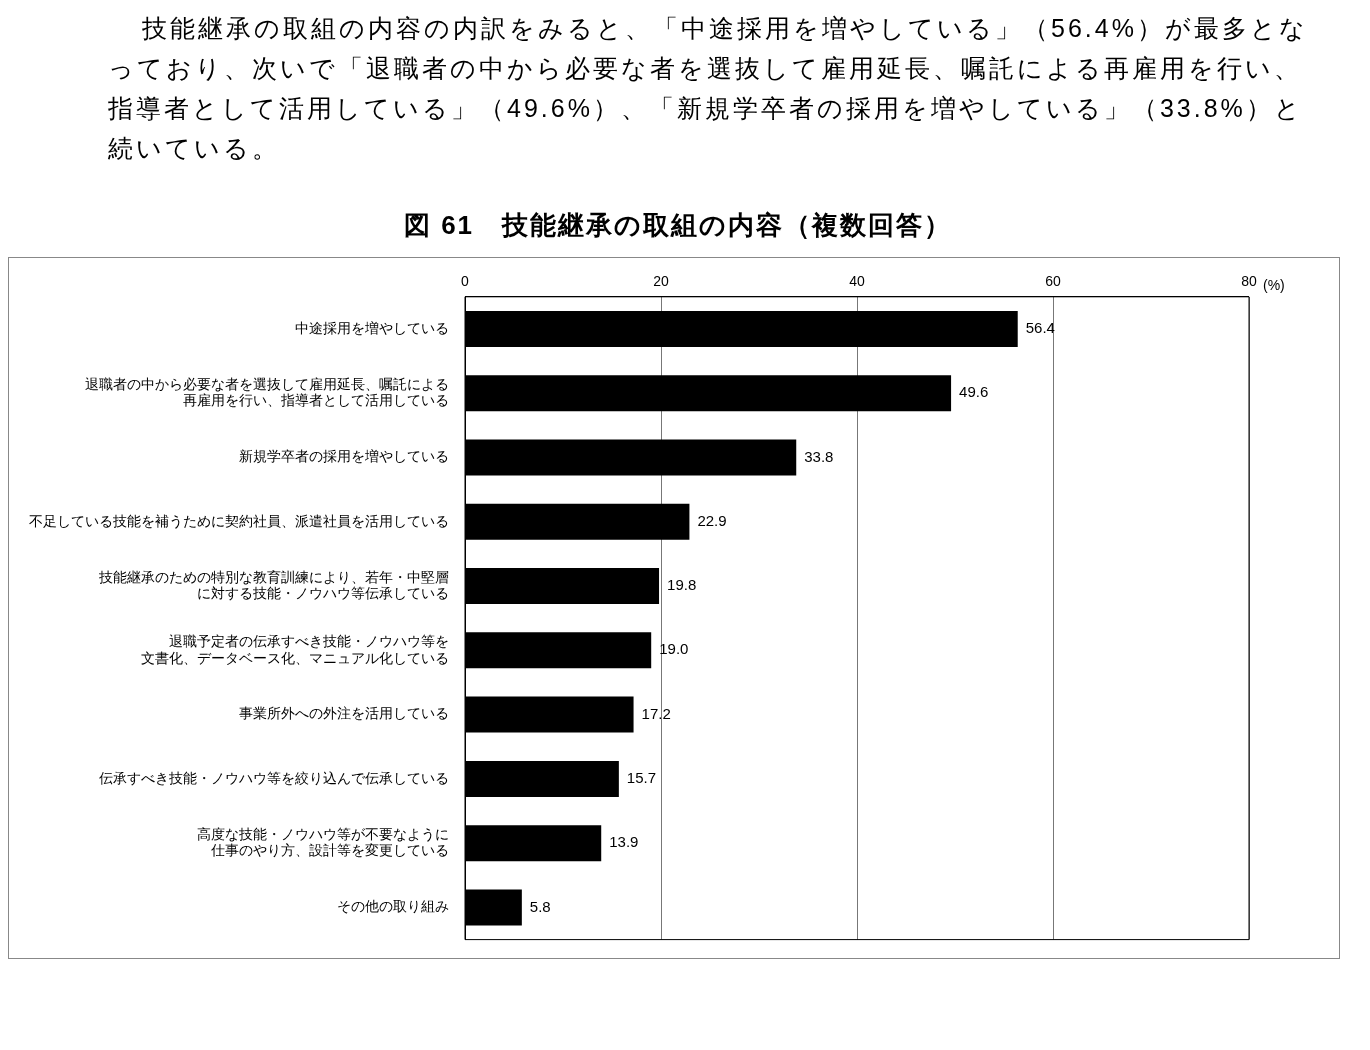 The image size is (1370, 1050). What do you see at coordinates (273, 585) in the screenshot?
I see `y-tick-label: 技能継承のための特別な教育訓練により、若年・中堅層に対する技能・ノウハウ等伝承している` at bounding box center [273, 585].